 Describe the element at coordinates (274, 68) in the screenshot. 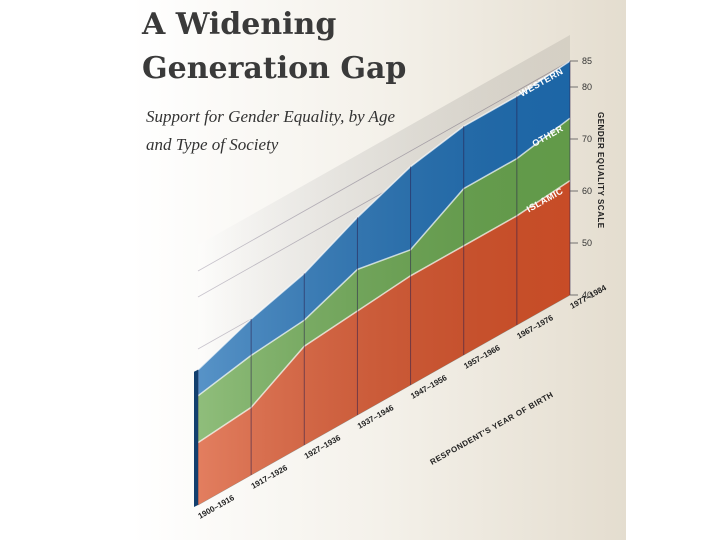

I see `title-line: Generation Gap` at that location.